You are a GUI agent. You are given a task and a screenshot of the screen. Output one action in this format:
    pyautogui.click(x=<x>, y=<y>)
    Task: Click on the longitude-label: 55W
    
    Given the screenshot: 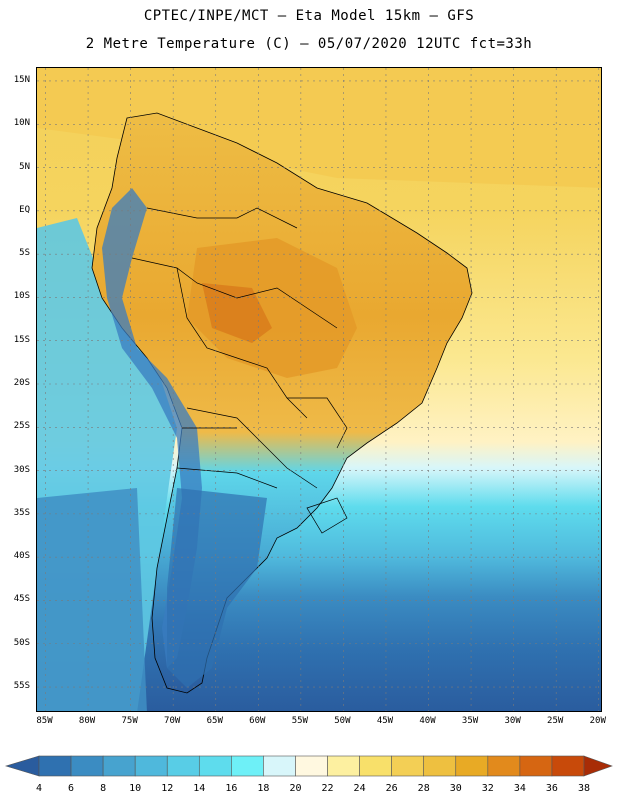 What is the action you would take?
    pyautogui.click(x=299, y=721)
    